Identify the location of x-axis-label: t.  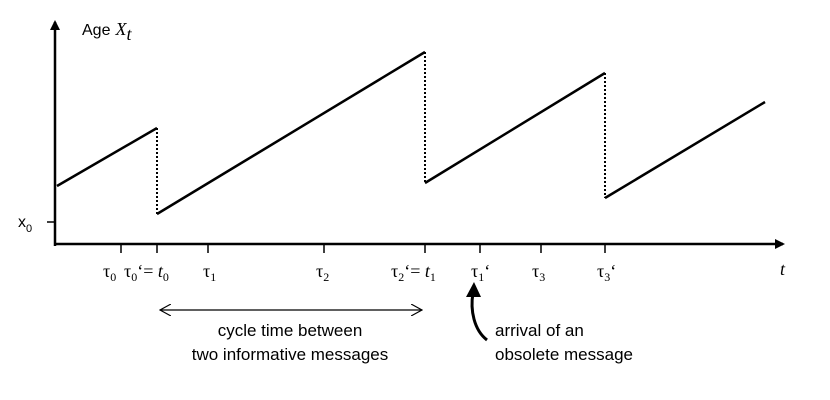
(783, 269).